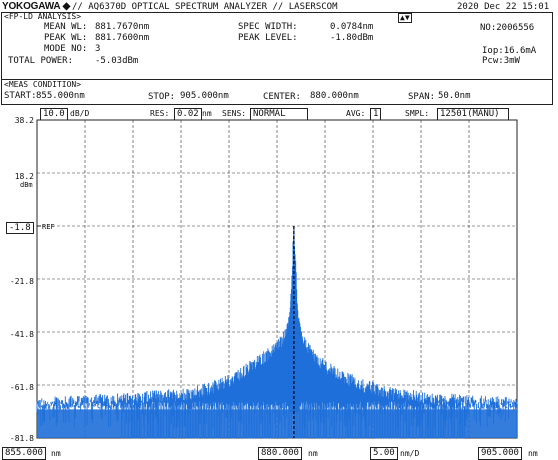 The image size is (558, 460). Describe the element at coordinates (24, 453) in the screenshot. I see `x-start-field: 855.000` at that location.